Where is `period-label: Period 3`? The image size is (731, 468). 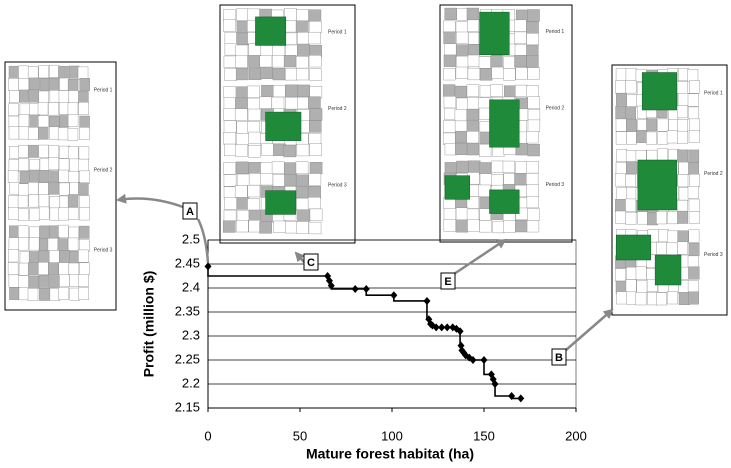 period-label: Period 3 is located at coordinates (713, 255).